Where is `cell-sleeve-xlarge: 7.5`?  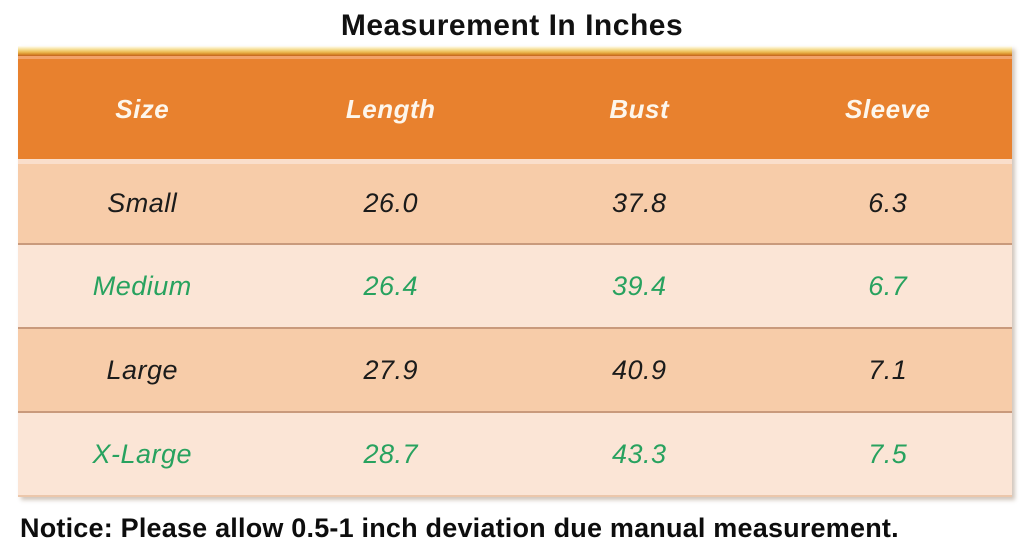
cell-sleeve-xlarge: 7.5 is located at coordinates (888, 453).